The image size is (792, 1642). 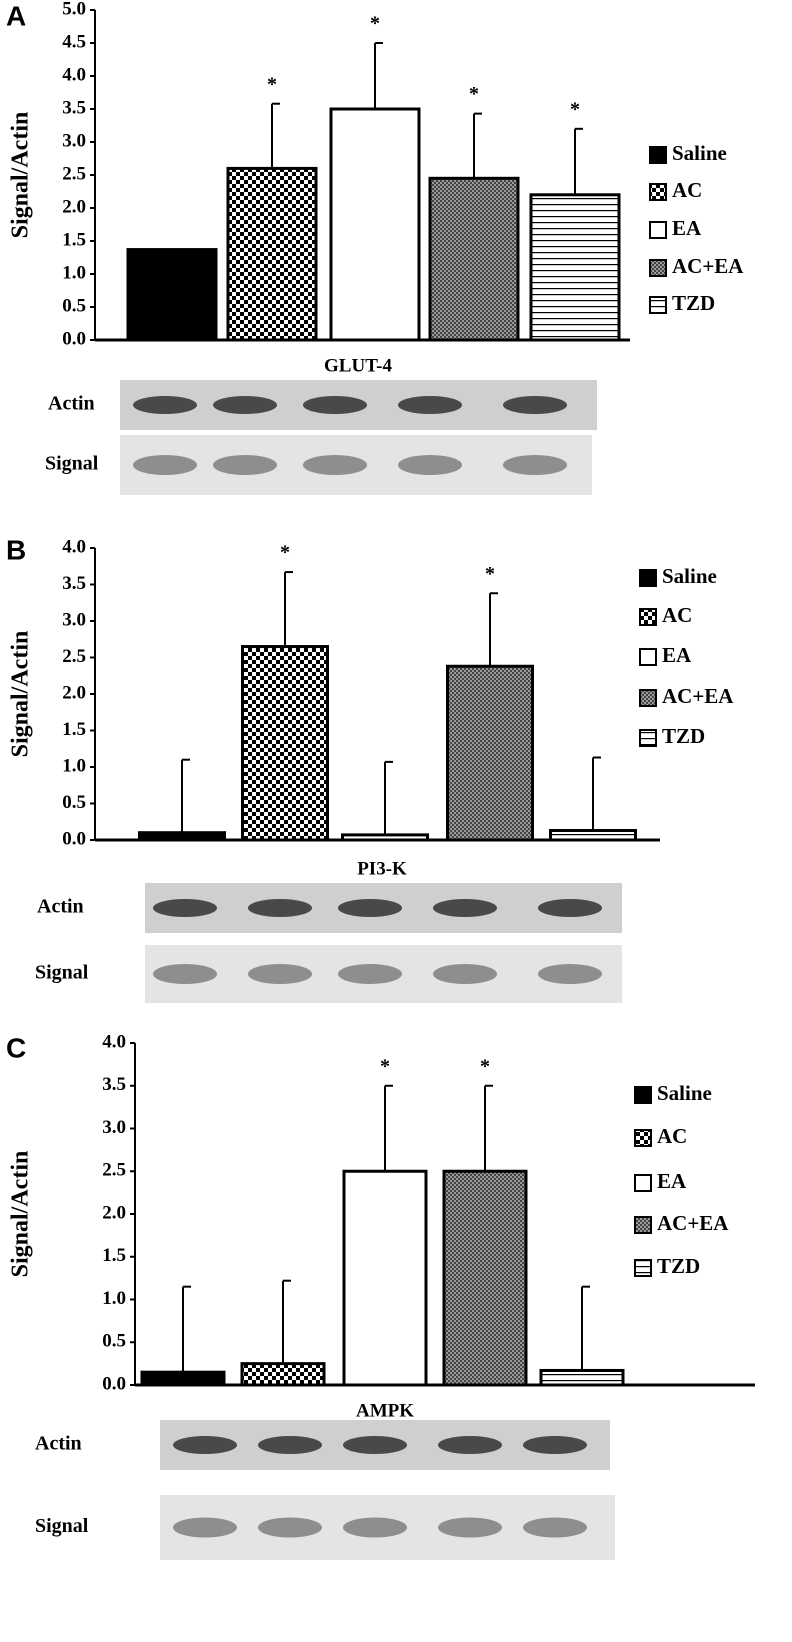 What do you see at coordinates (677, 615) in the screenshot?
I see `legend-label: AC` at bounding box center [677, 615].